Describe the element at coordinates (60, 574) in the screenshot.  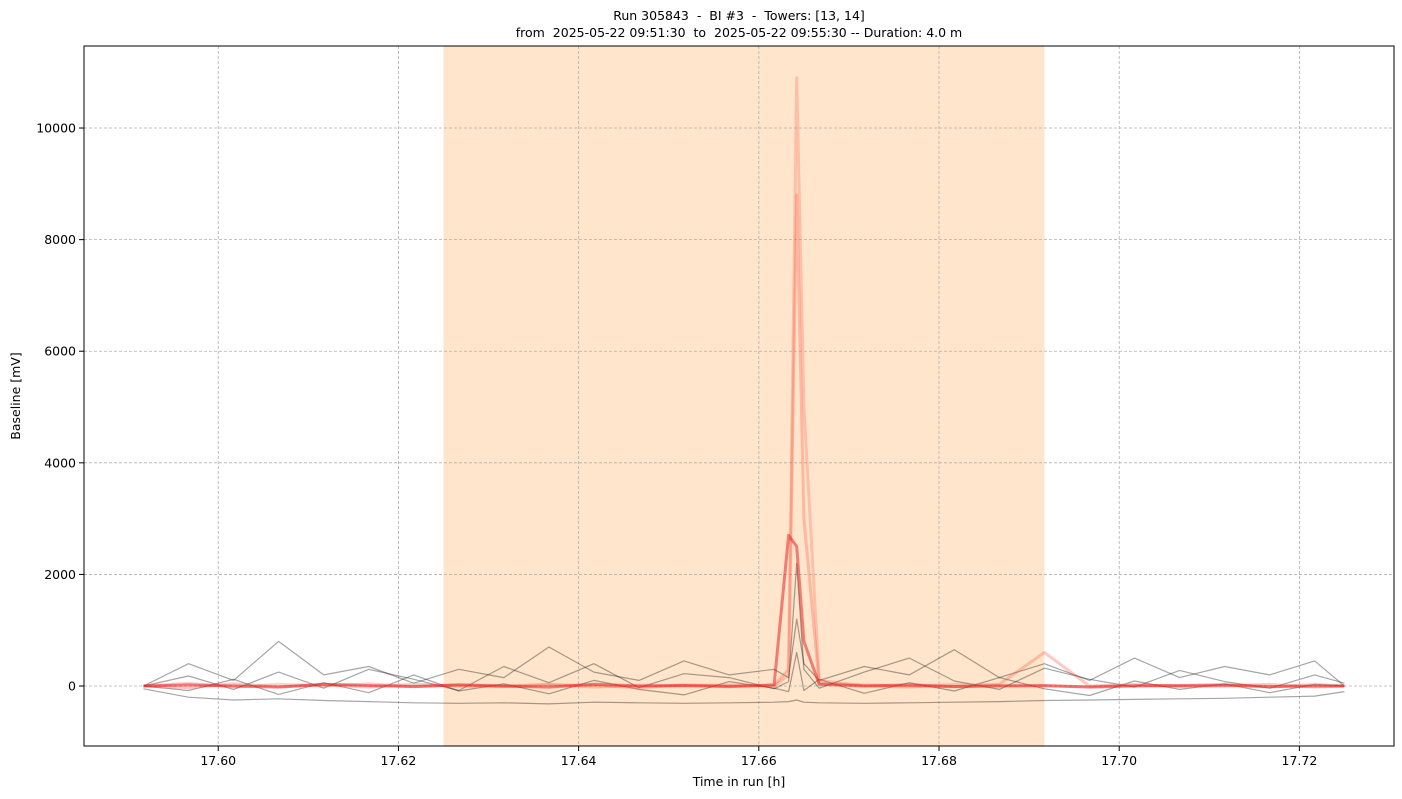
I see `y-tick-label: 2000` at that location.